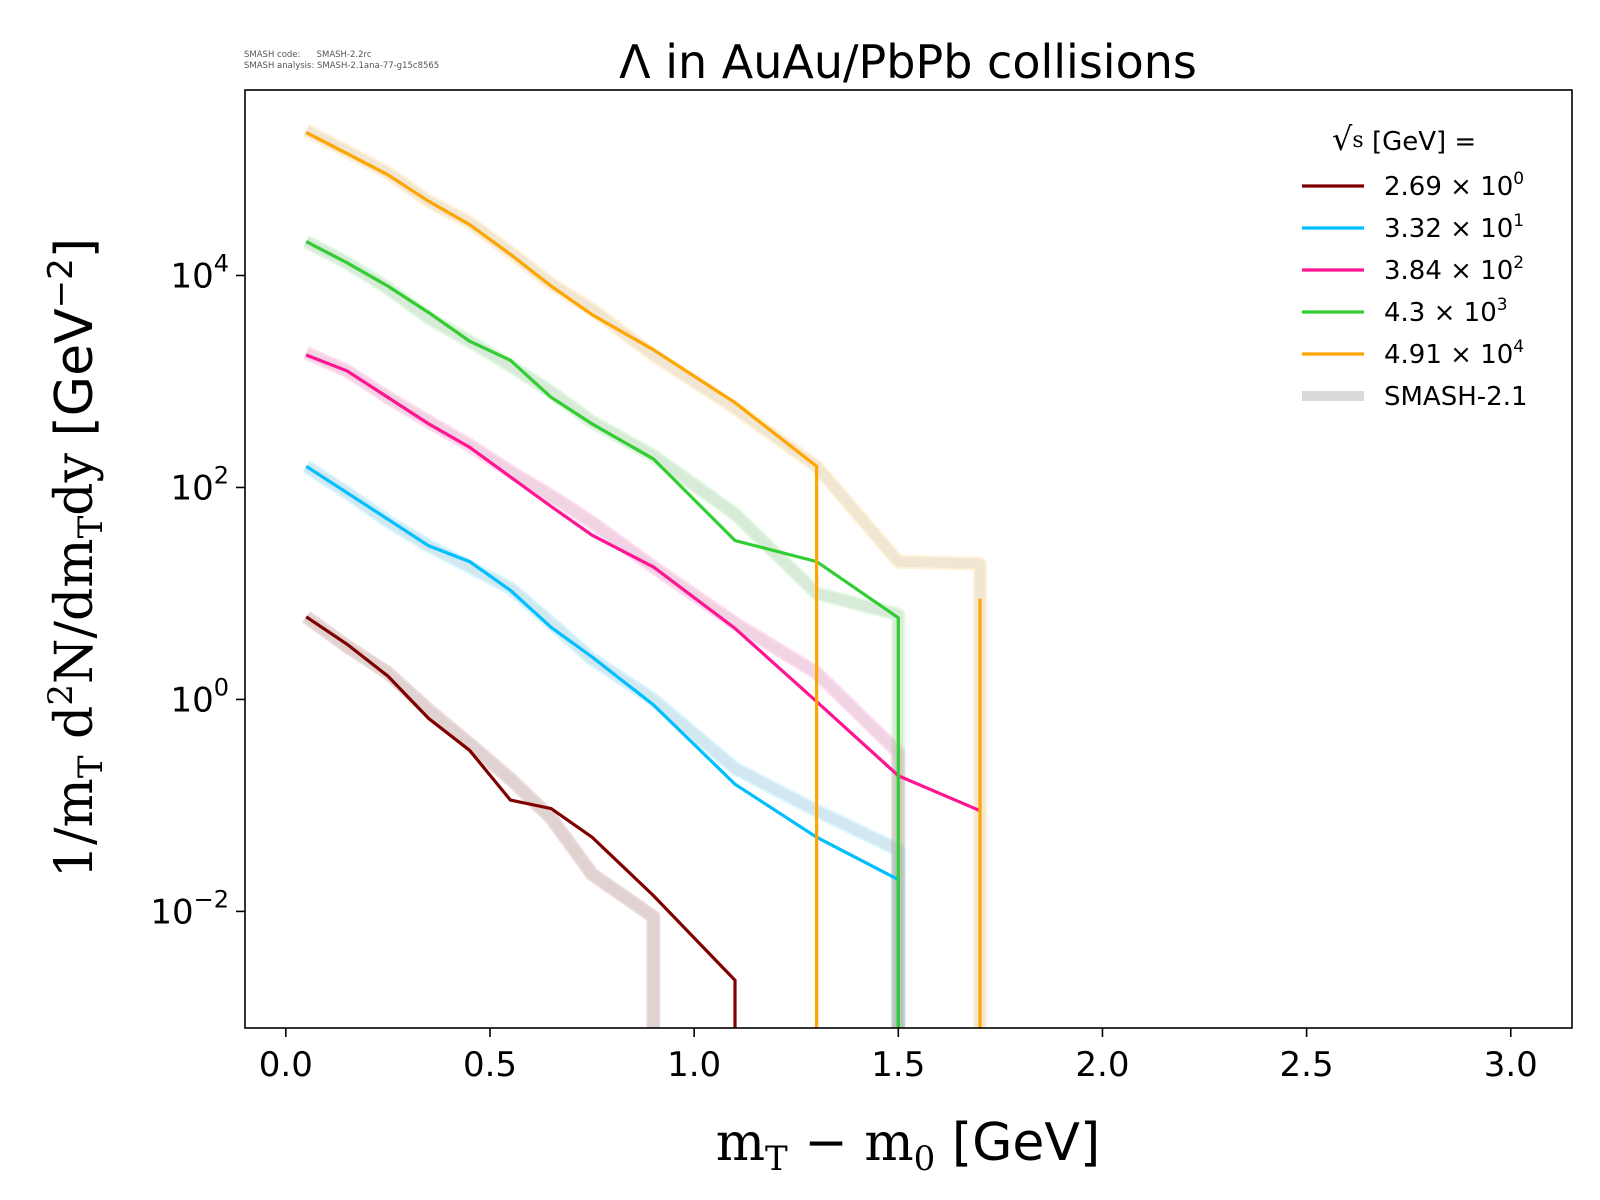 The height and width of the screenshot is (1200, 1600). I want to click on legend-label-3: 4.3 × 103, so click(1446, 311).